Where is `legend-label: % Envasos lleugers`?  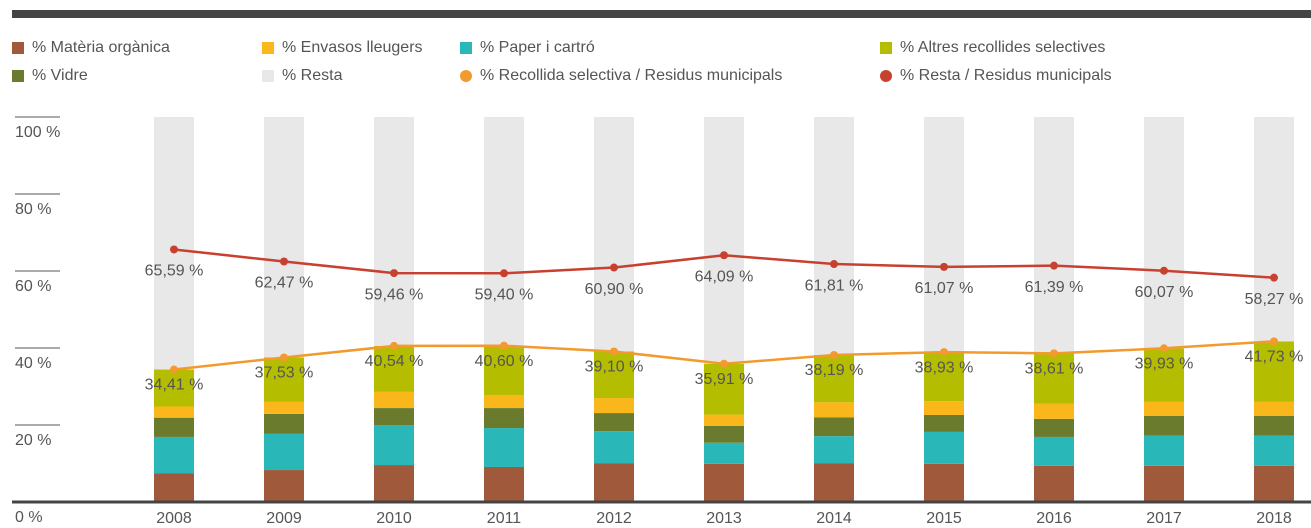 legend-label: % Envasos lleugers is located at coordinates (352, 47).